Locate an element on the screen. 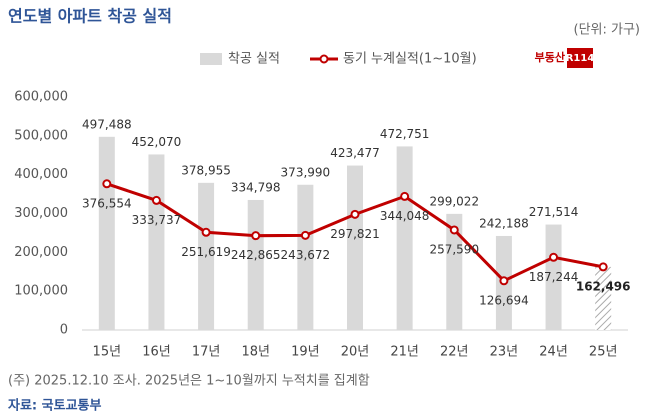 The image size is (650, 417). bar-value-label: 299,022 is located at coordinates (454, 201).